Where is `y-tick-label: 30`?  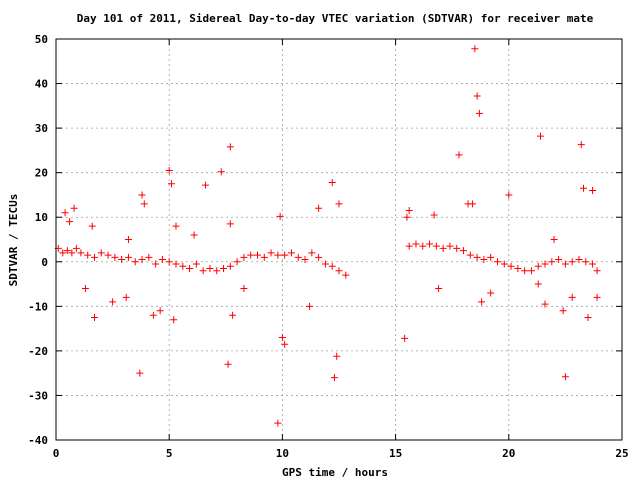
y-tick-label: 30 is located at coordinates (41, 128).